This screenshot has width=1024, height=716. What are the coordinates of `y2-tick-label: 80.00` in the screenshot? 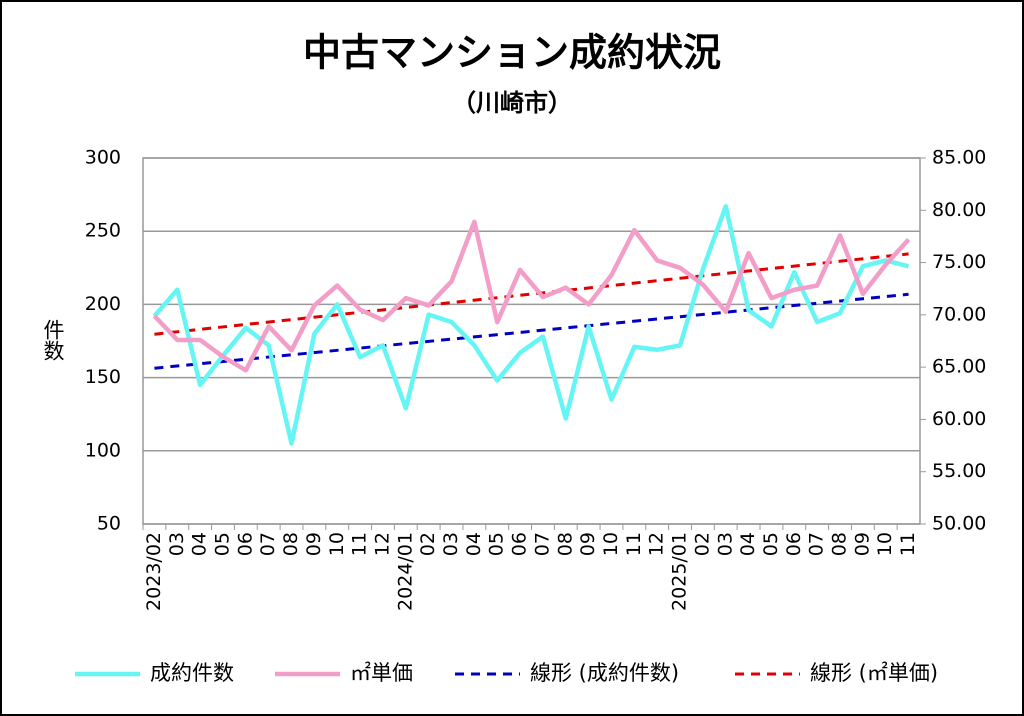 It's located at (959, 210).